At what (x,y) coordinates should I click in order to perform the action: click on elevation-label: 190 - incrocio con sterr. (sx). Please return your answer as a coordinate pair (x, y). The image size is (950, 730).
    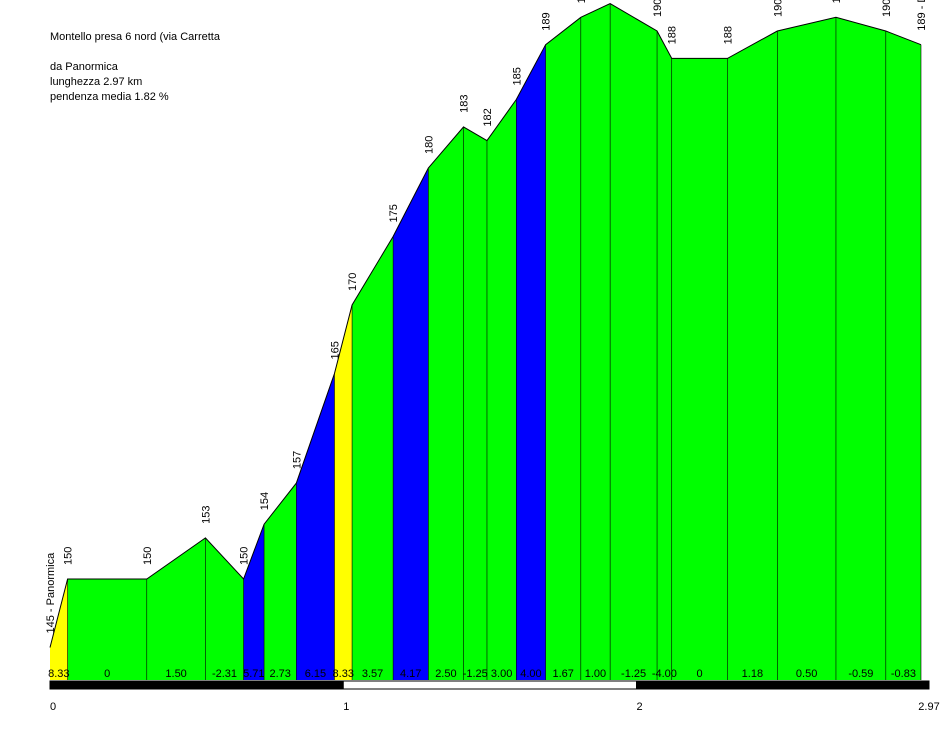
    Looking at the image, I should click on (778, 8).